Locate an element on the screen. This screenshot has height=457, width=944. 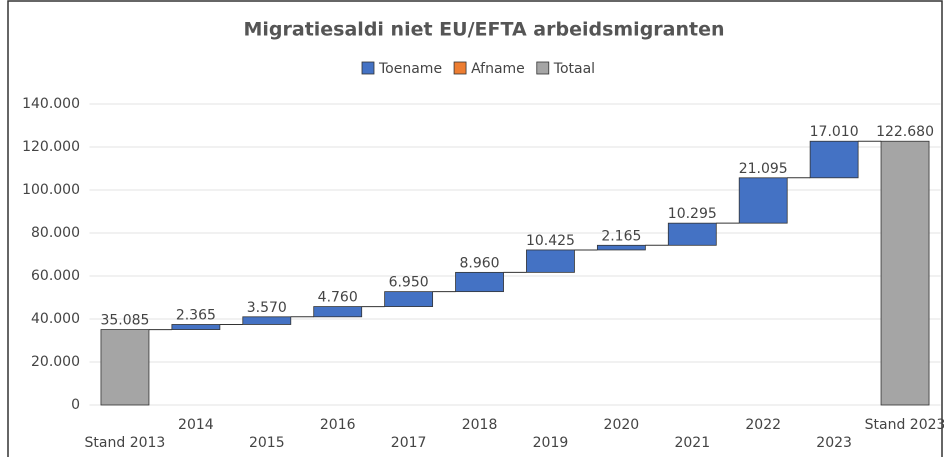
value-label: 10.295 is located at coordinates (692, 214).